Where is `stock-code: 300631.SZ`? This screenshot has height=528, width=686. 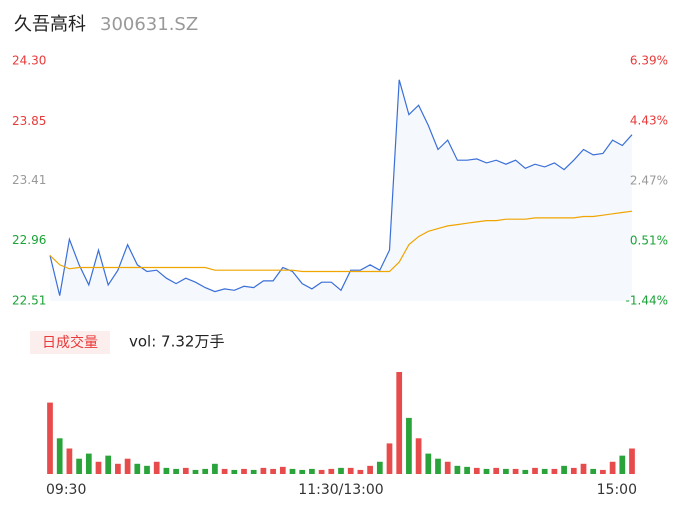
stock-code: 300631.SZ is located at coordinates (149, 24).